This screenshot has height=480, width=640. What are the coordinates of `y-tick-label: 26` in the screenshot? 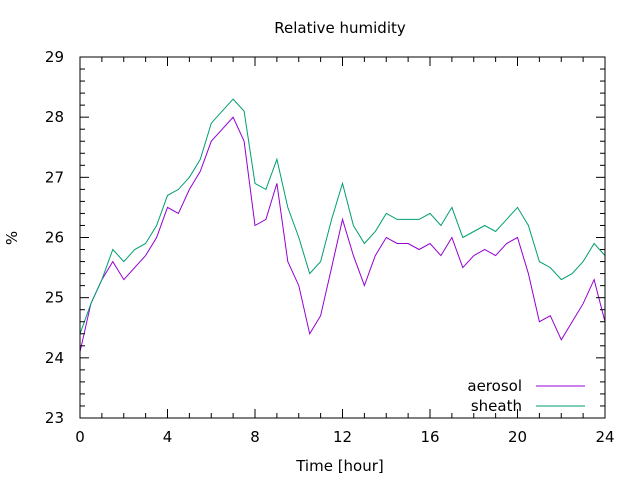 It's located at (54, 238).